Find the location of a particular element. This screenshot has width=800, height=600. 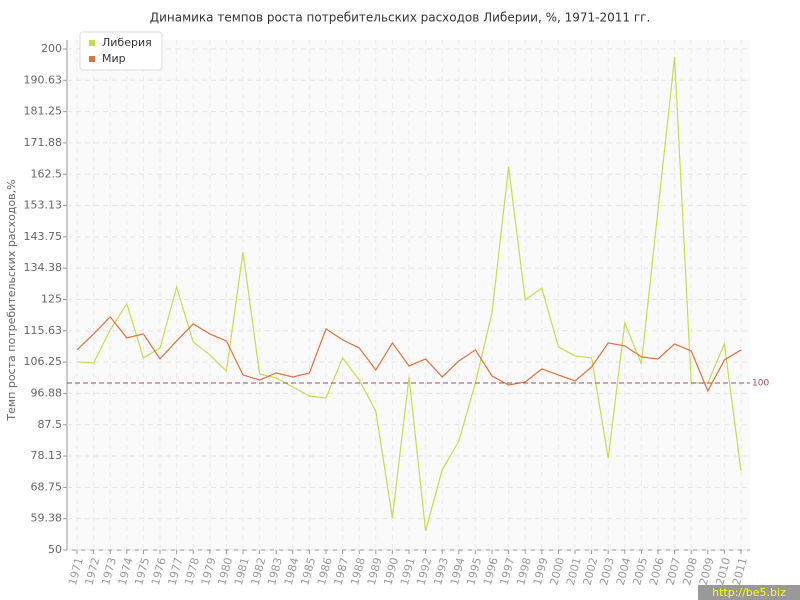

y-tick-label: 143.75 is located at coordinates (43, 236).